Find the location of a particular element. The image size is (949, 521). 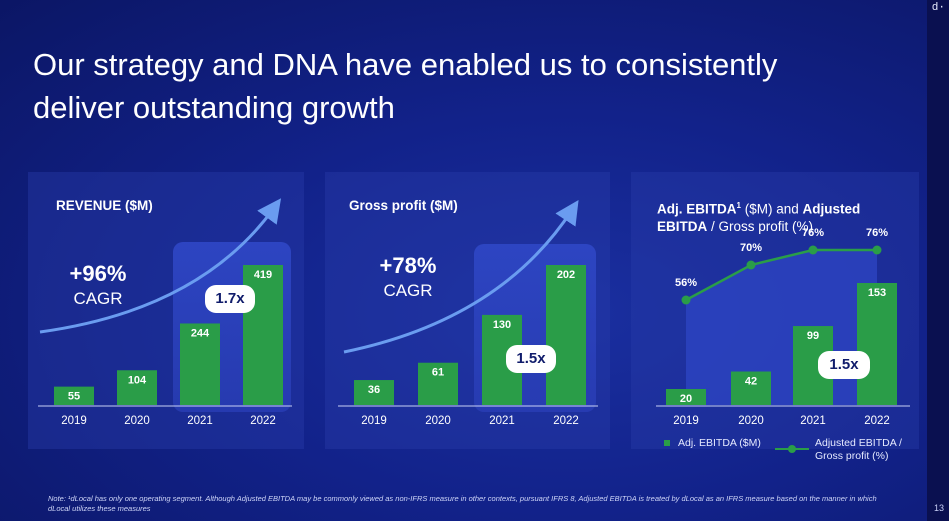

ebitda-bar-2022 is located at coordinates (877, 344).